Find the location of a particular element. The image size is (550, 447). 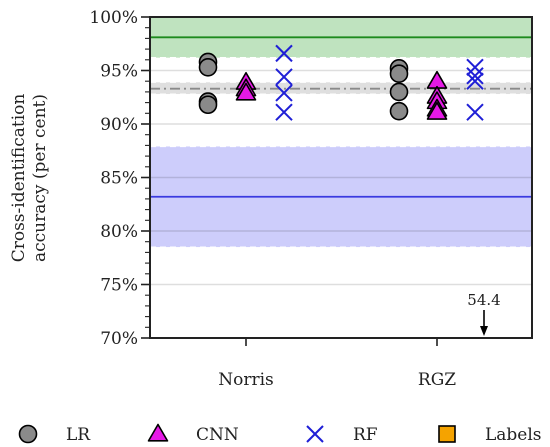

point-rf-rgz-3-b is located at coordinates (475, 112).